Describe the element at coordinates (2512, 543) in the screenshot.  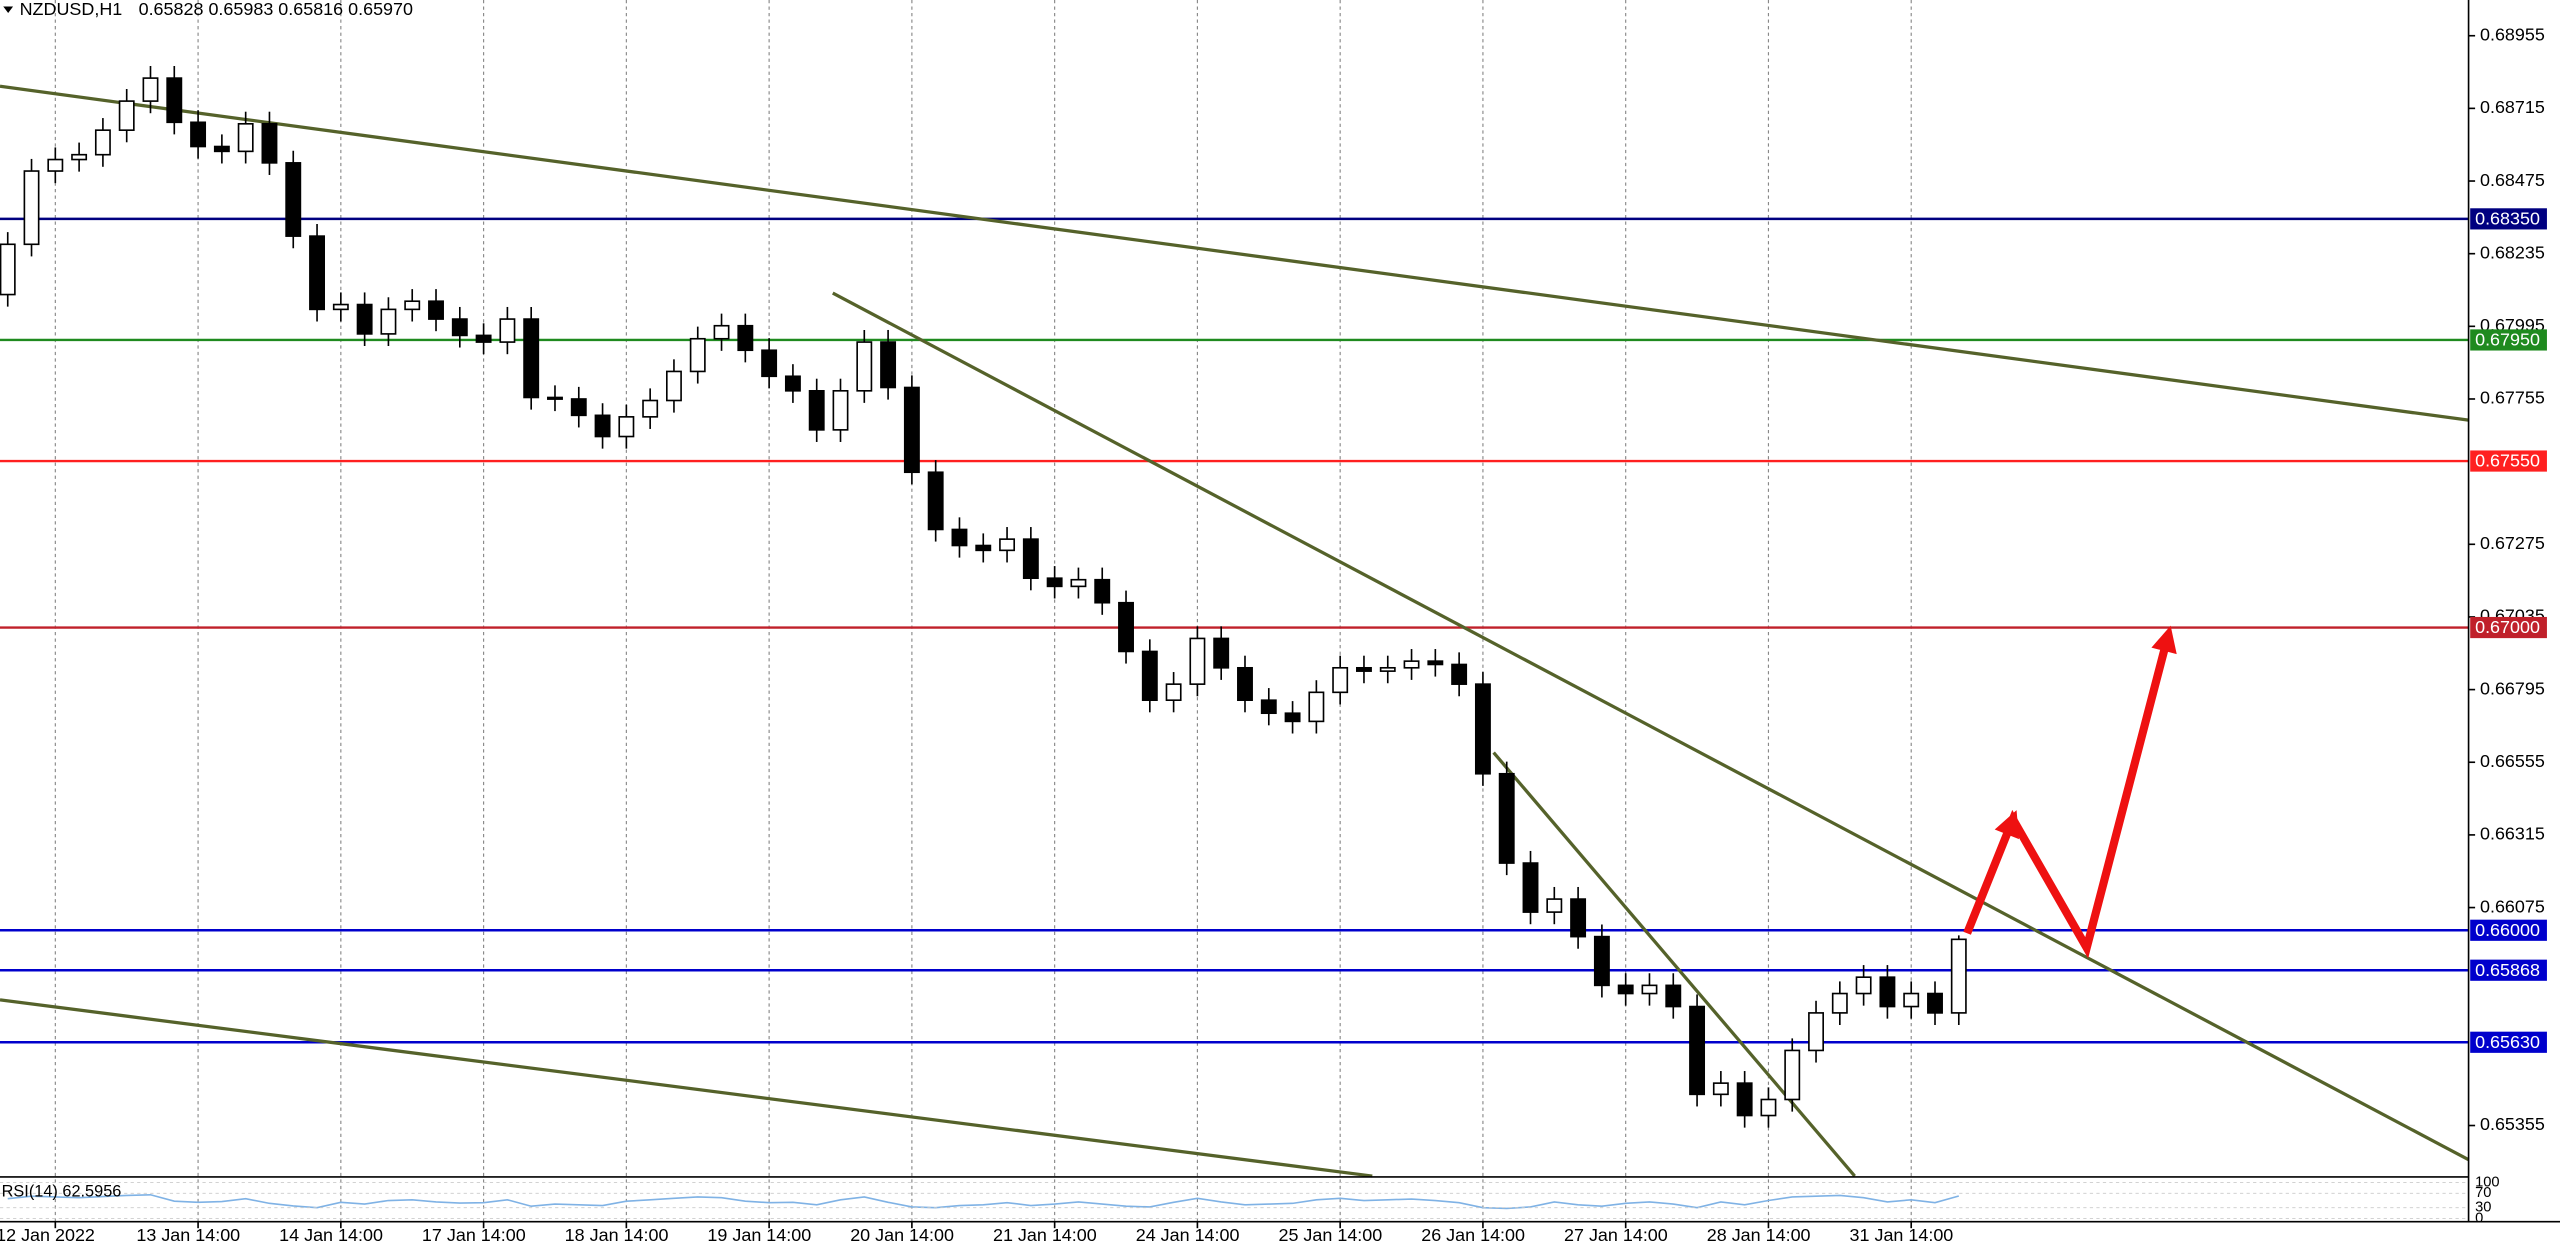
I see `y-tick-label: 0.67275` at that location.